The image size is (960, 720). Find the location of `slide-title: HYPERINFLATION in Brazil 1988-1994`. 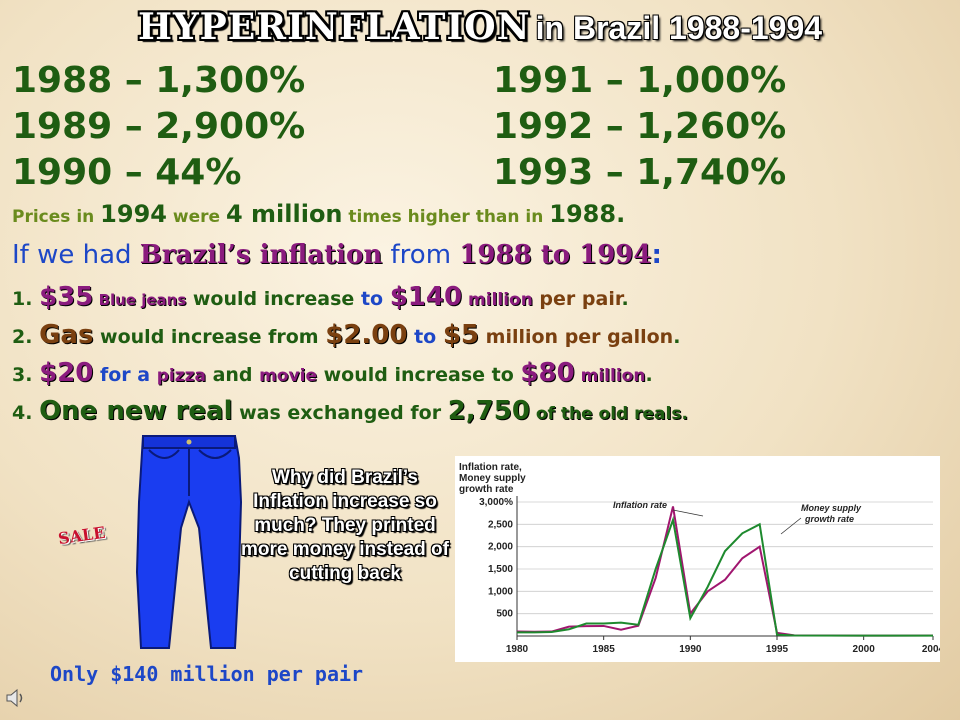

slide-title: HYPERINFLATION in Brazil 1988-1994 is located at coordinates (480, 27).